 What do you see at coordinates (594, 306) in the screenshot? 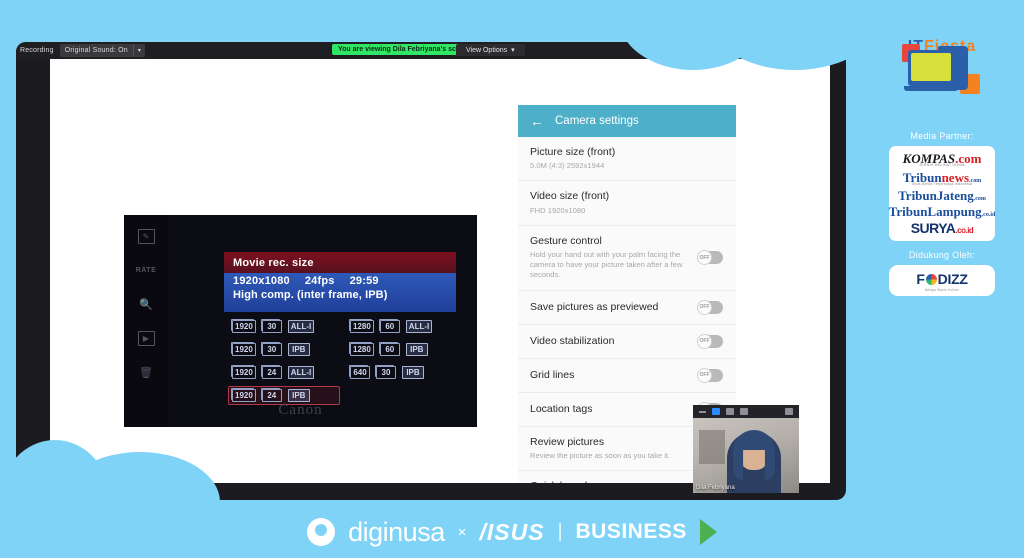
I see `setting-label: Save pictures as previewed` at bounding box center [594, 306].